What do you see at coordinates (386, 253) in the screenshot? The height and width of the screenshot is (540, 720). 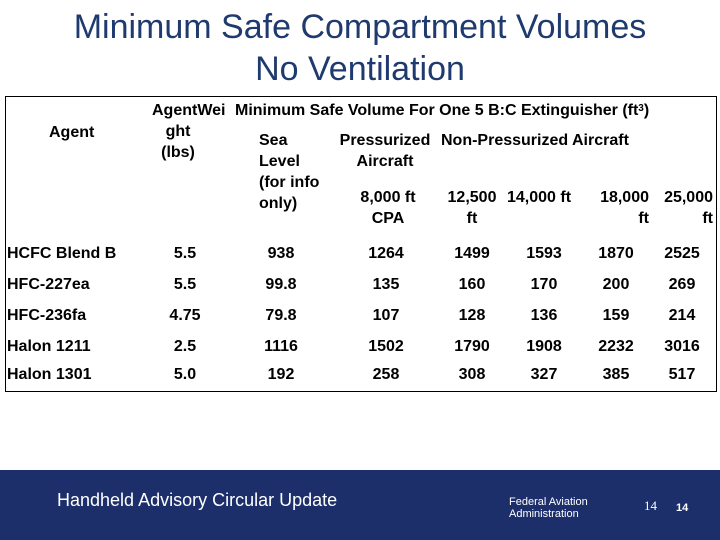 I see `cell-8000: 1264` at bounding box center [386, 253].